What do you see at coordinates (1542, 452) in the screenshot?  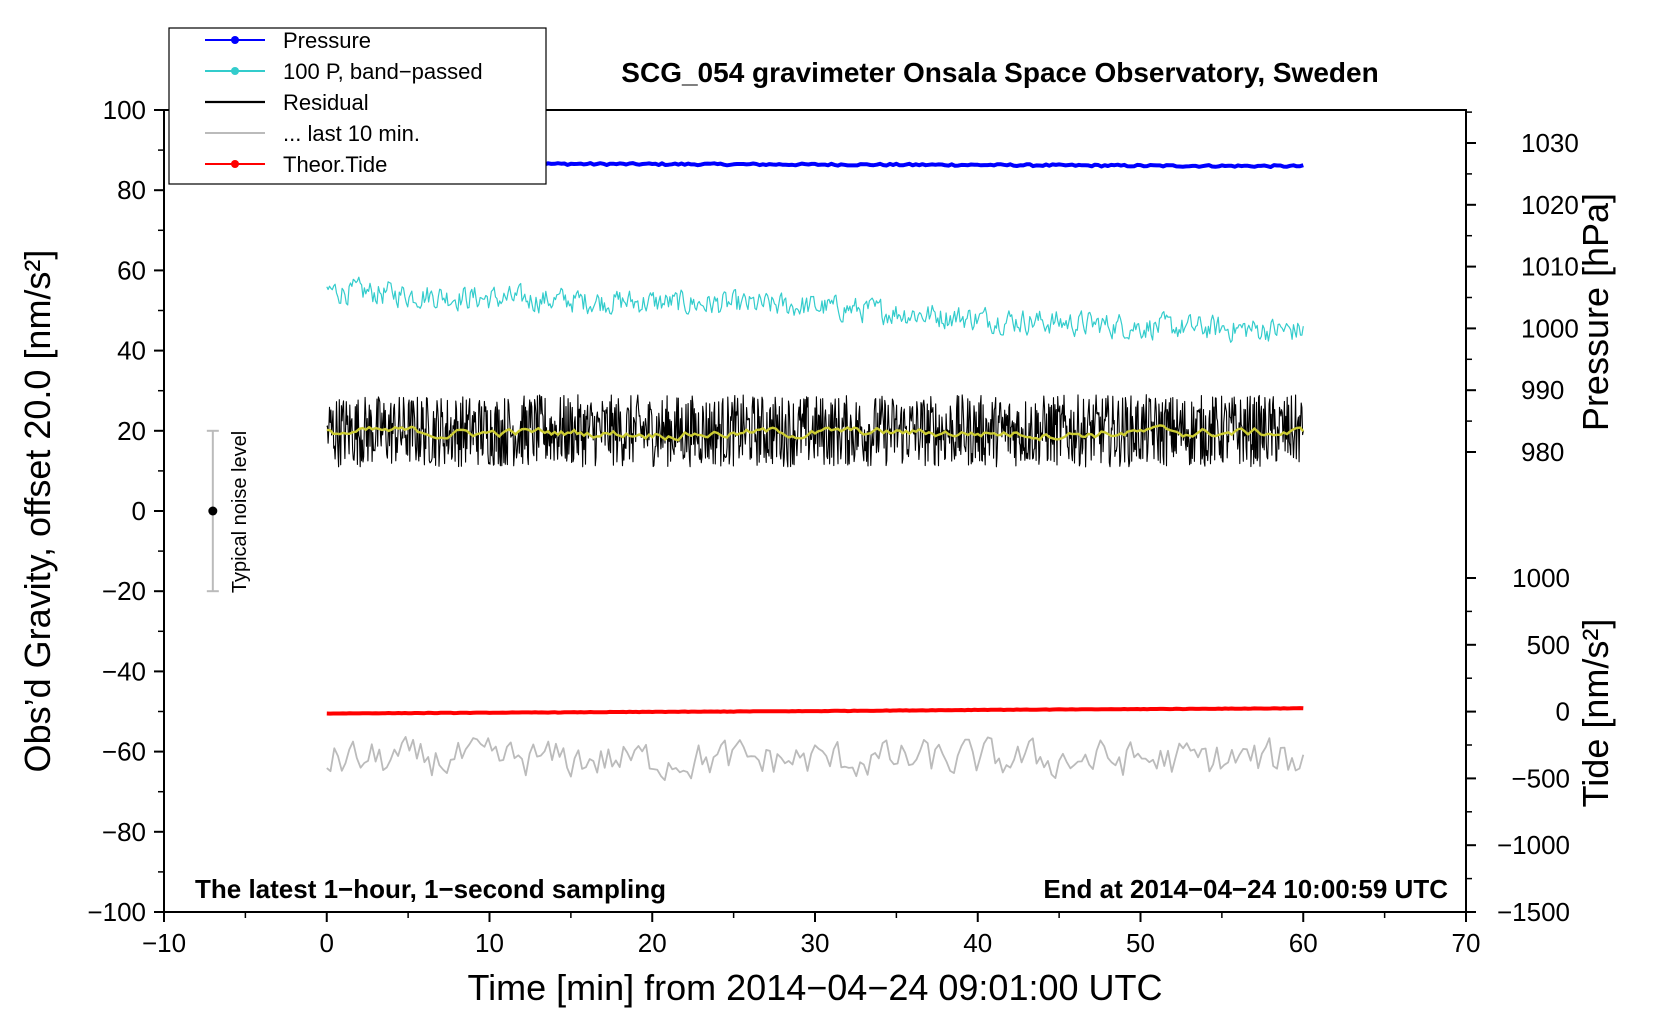 I see `pressure-tick-label: 980` at bounding box center [1542, 452].